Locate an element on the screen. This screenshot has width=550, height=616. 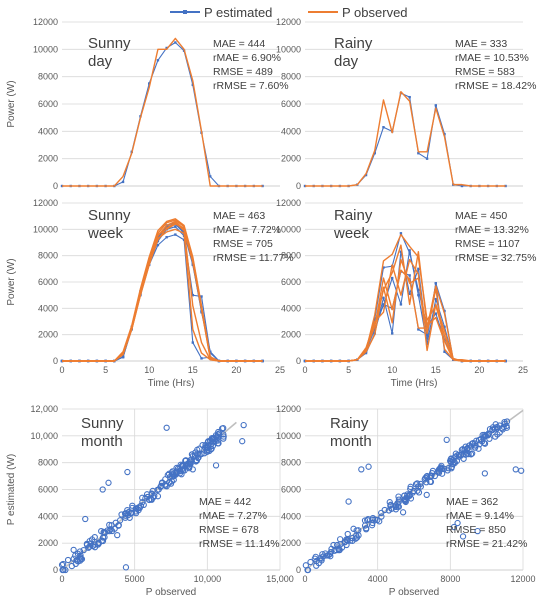
x-tick-label: 15 is located at coordinates (193, 370).